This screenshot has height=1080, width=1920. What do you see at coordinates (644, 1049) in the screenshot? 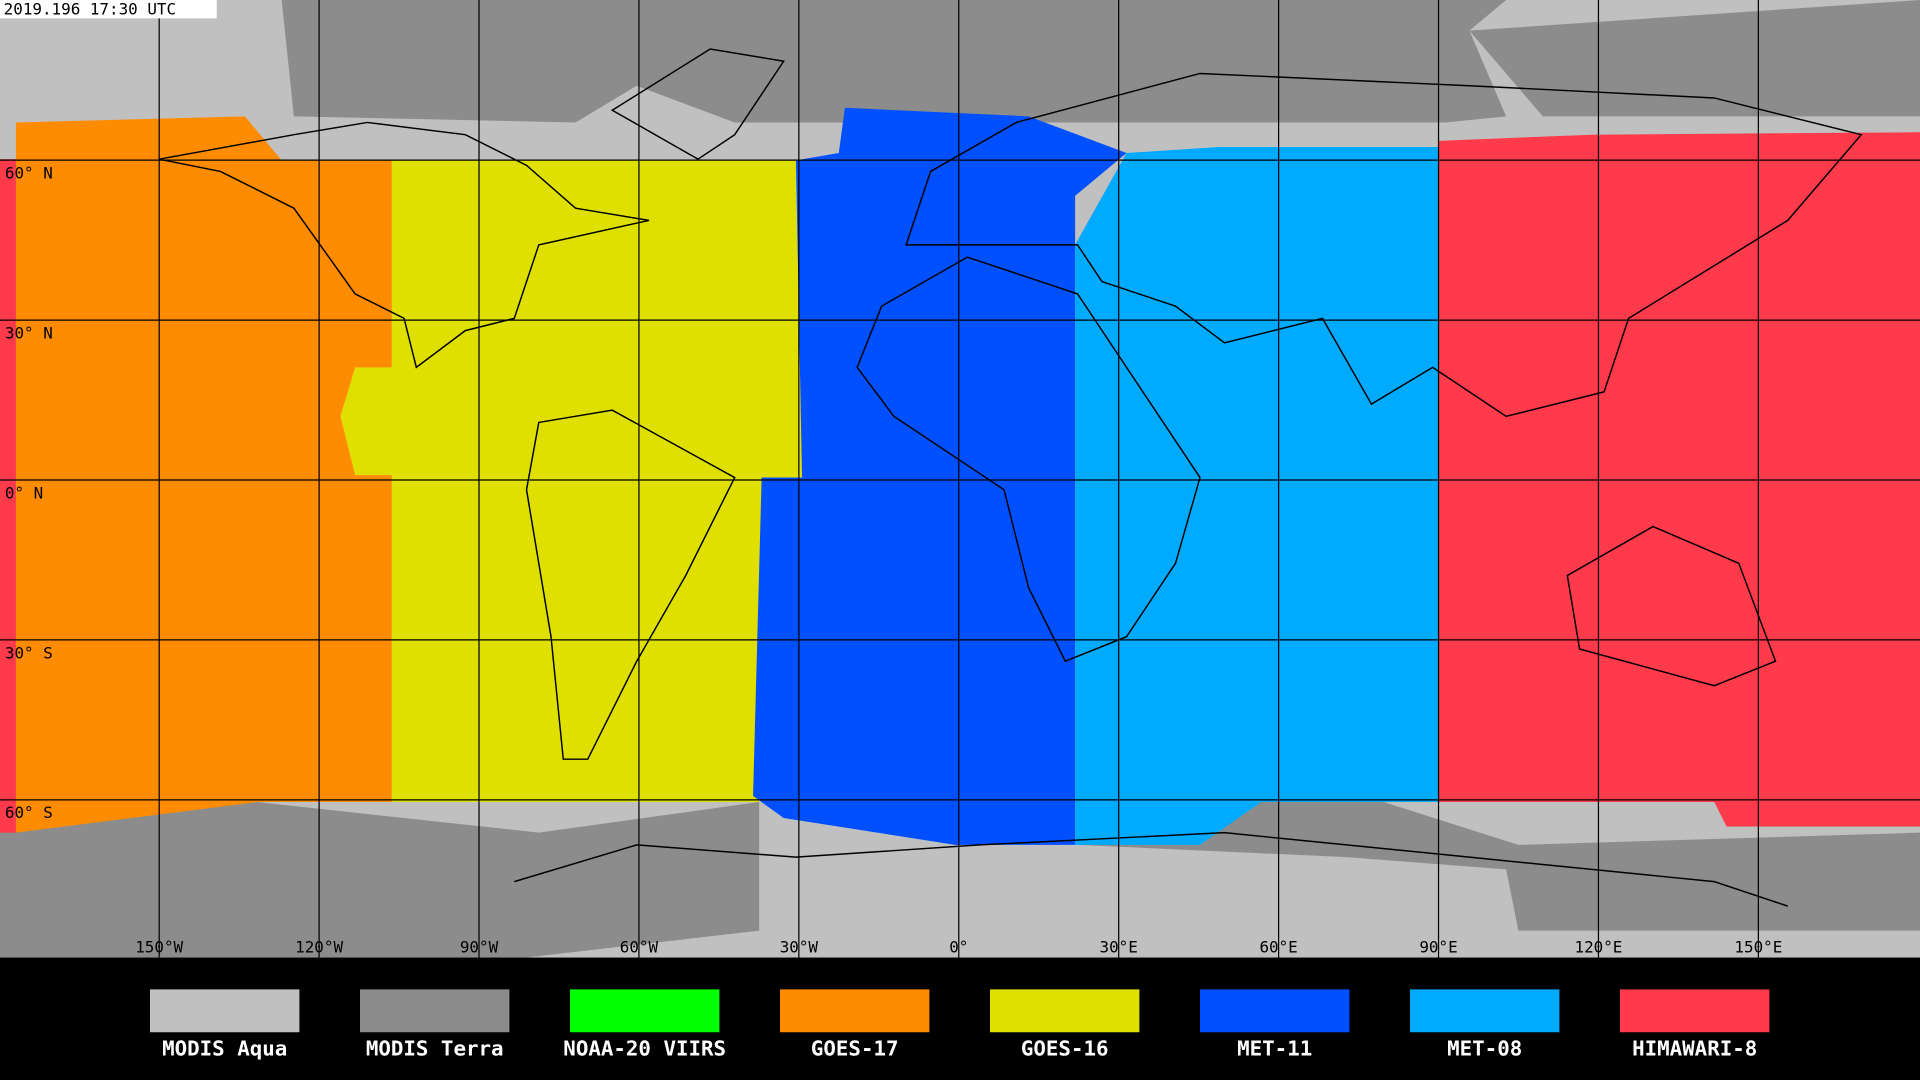
I see `legend-label: NOAA-20 VIIRS` at bounding box center [644, 1049].